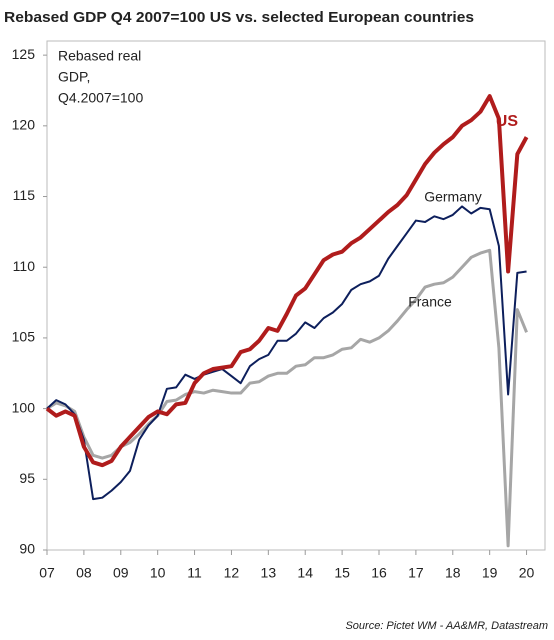 This screenshot has height=640, width=554. Describe the element at coordinates (158, 573) in the screenshot. I see `x-tick-label: 10` at that location.